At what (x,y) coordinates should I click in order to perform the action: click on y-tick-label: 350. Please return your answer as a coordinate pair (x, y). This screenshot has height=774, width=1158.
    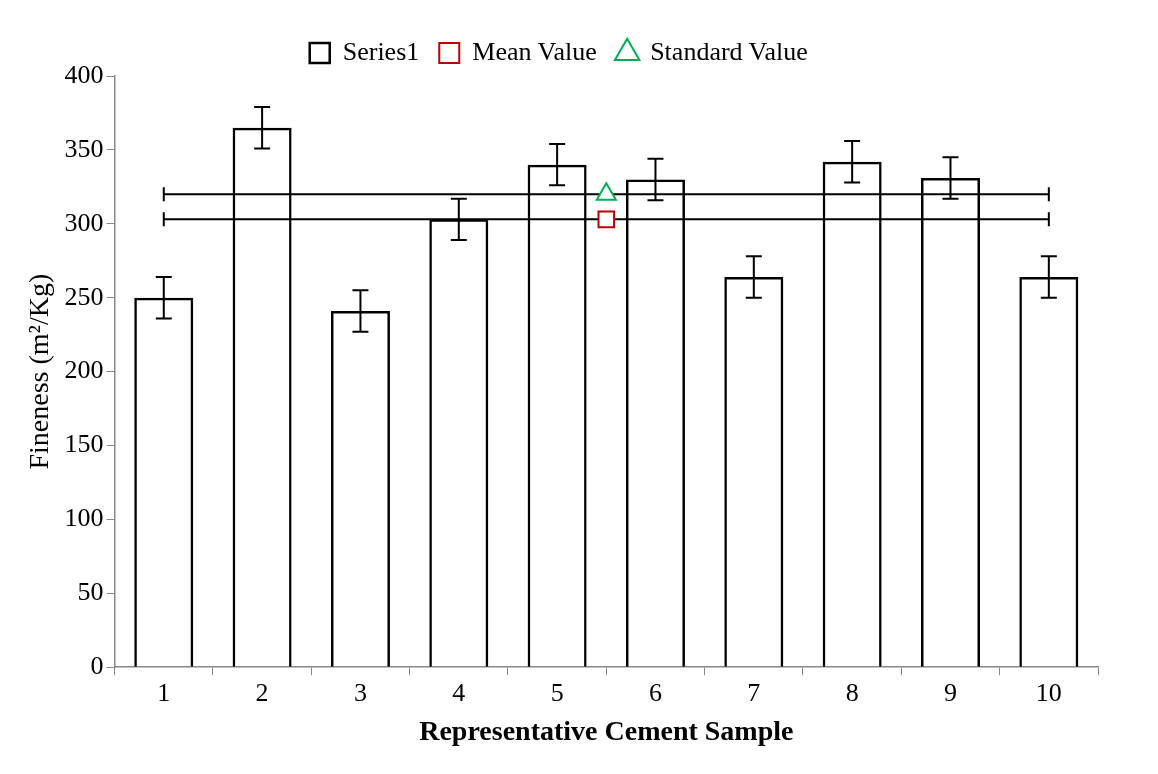
    Looking at the image, I should click on (84, 148).